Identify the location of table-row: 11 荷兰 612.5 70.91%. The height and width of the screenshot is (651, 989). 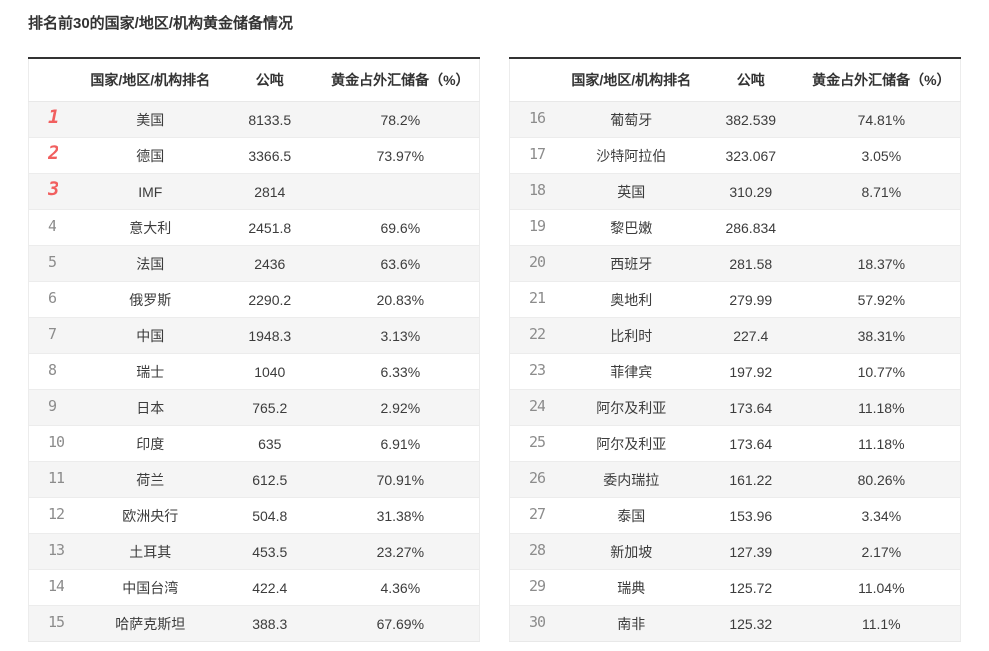
(254, 479).